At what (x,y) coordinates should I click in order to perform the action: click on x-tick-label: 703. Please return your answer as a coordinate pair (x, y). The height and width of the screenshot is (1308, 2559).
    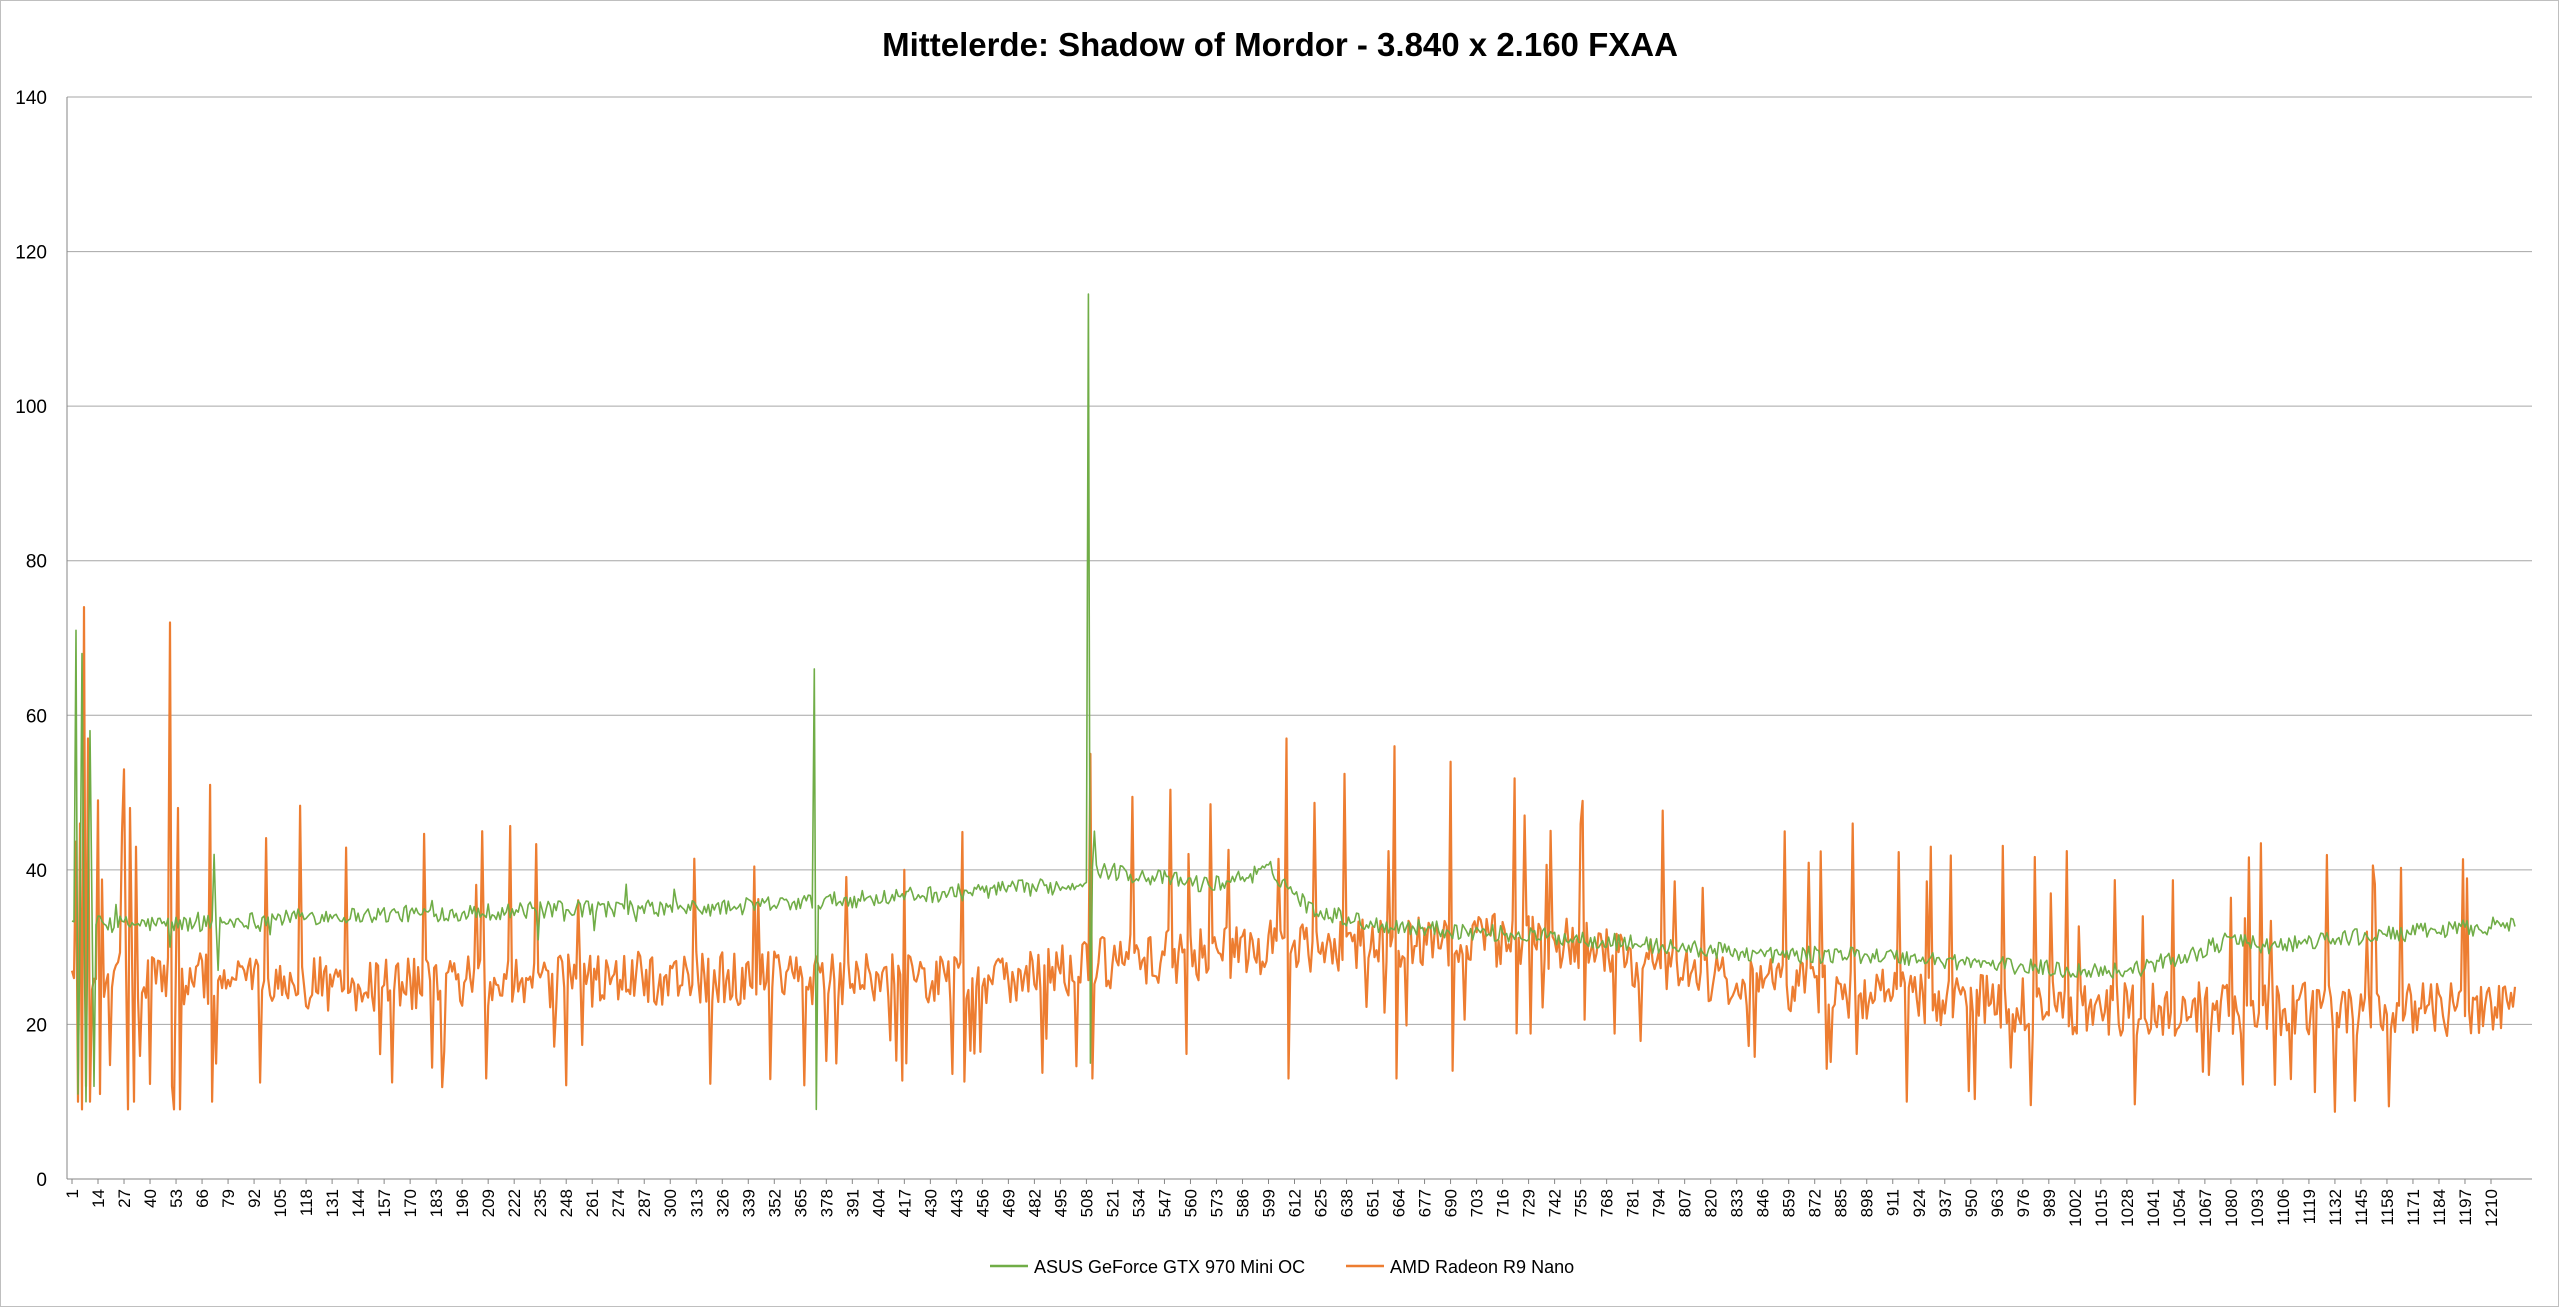
    Looking at the image, I should click on (1477, 1203).